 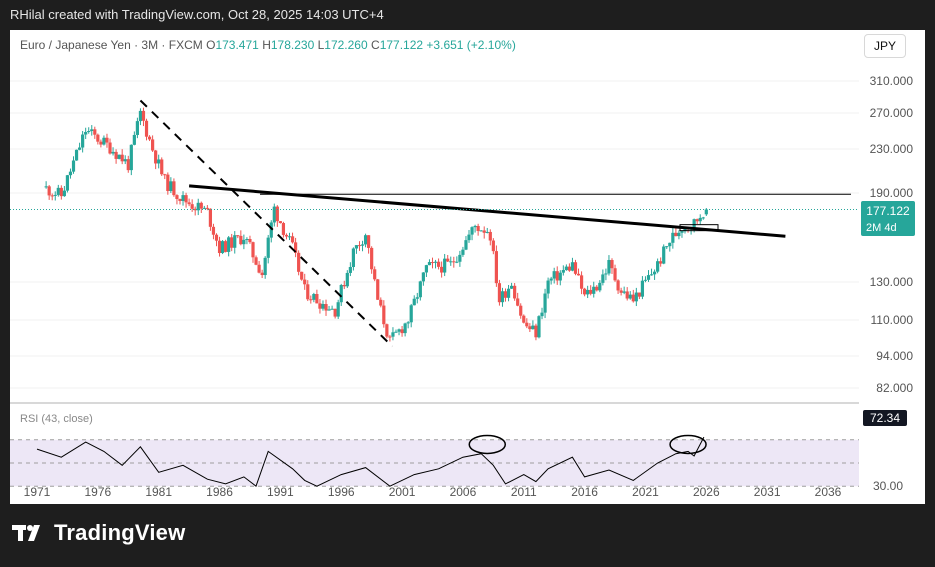 I want to click on legend-open-label: O, so click(x=211, y=45).